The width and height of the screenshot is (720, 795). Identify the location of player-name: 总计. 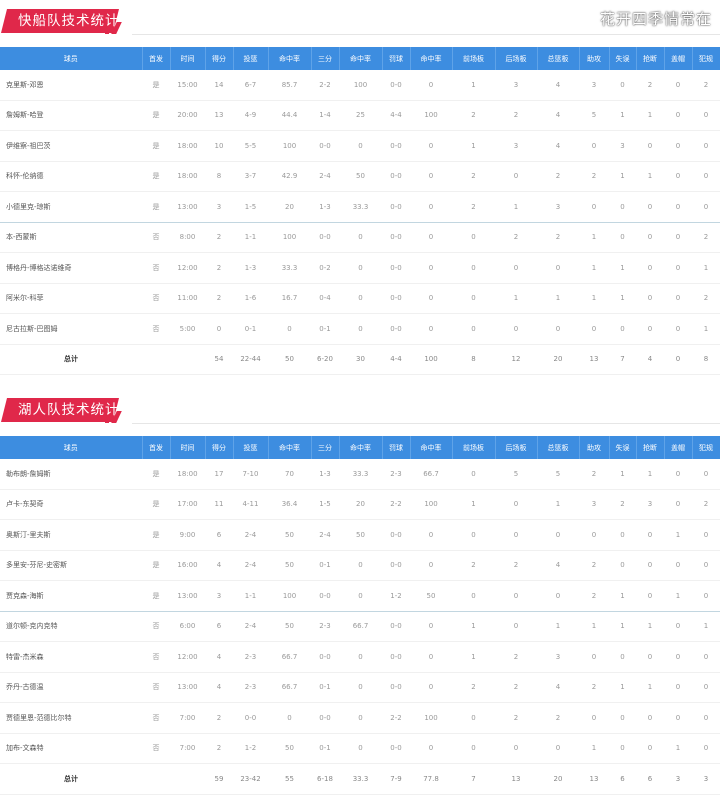
(71, 359).